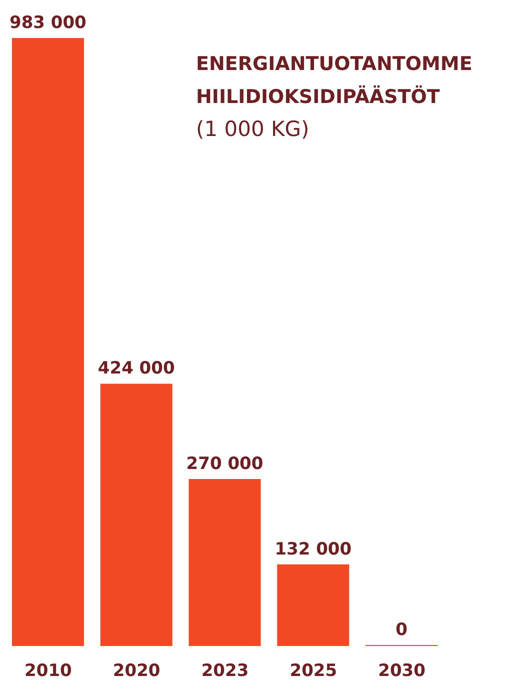 The image size is (506, 690). Describe the element at coordinates (253, 129) in the screenshot. I see `text: (1 000 KG)` at that location.